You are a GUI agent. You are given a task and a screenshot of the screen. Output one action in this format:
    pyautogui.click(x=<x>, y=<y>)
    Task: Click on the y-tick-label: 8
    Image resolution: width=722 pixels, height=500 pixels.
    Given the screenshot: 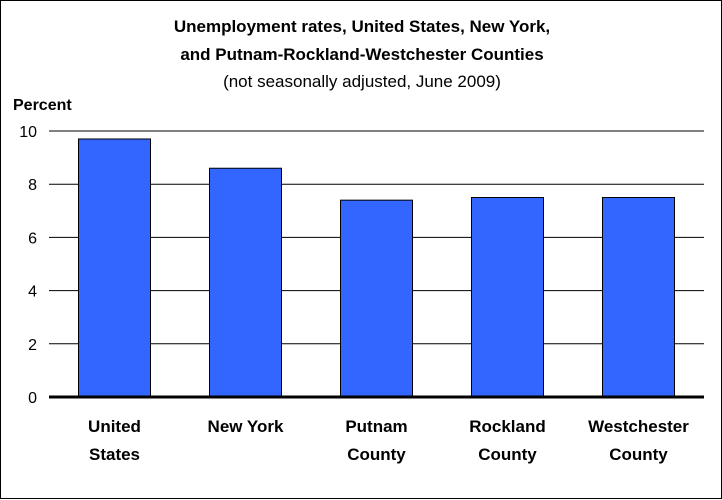 What is the action you would take?
    pyautogui.click(x=32, y=185)
    